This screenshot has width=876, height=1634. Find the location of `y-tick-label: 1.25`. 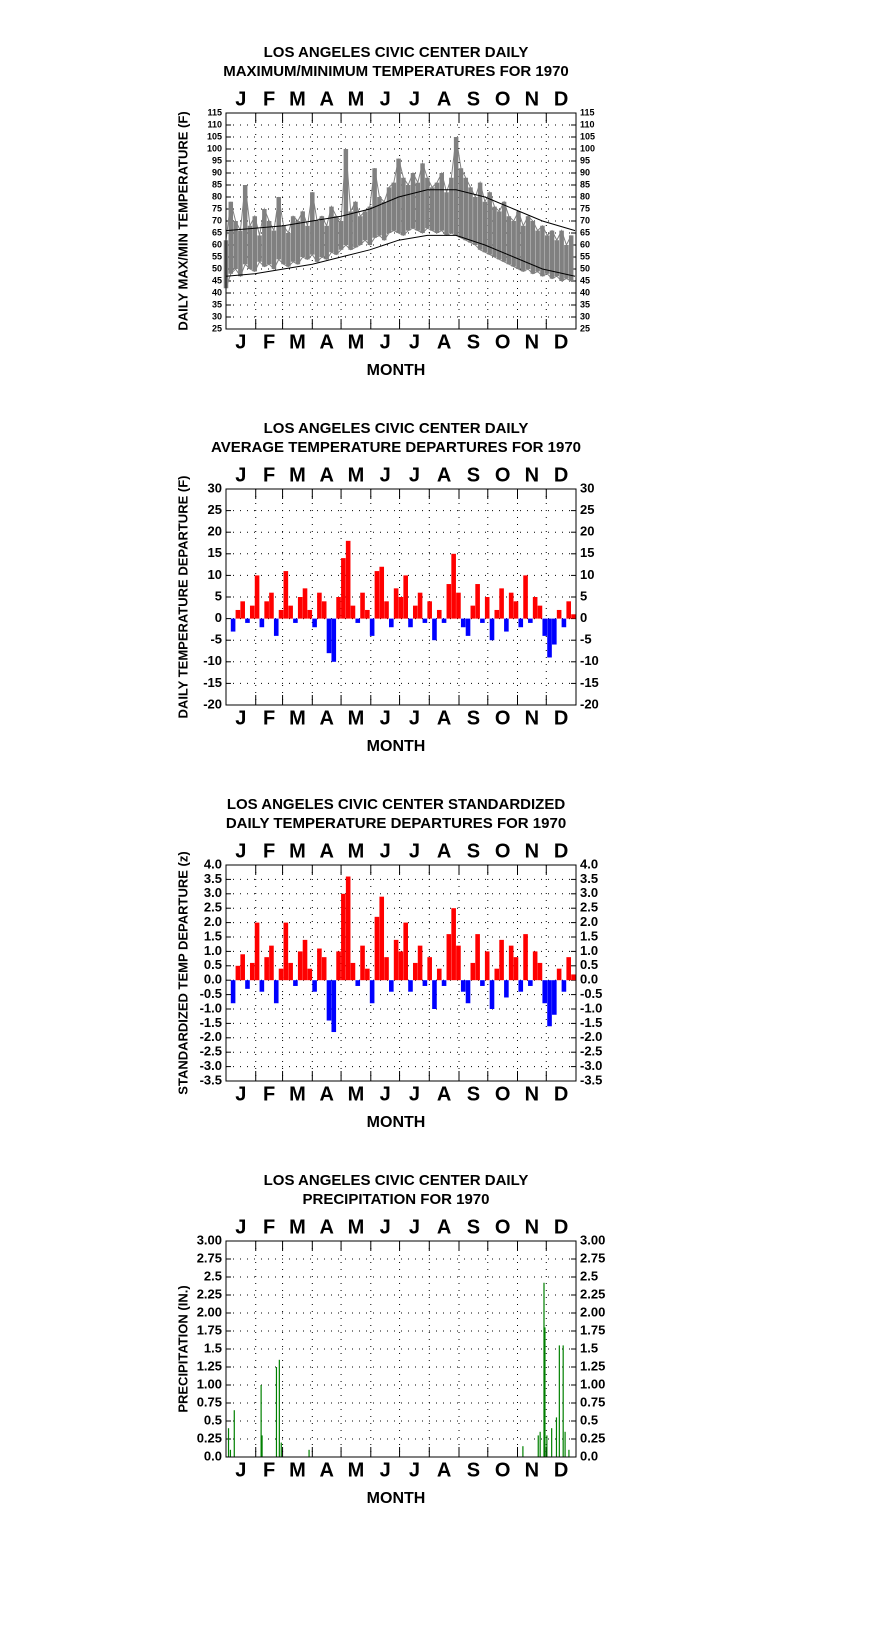

y-tick-label: 1.25 is located at coordinates (209, 1365).